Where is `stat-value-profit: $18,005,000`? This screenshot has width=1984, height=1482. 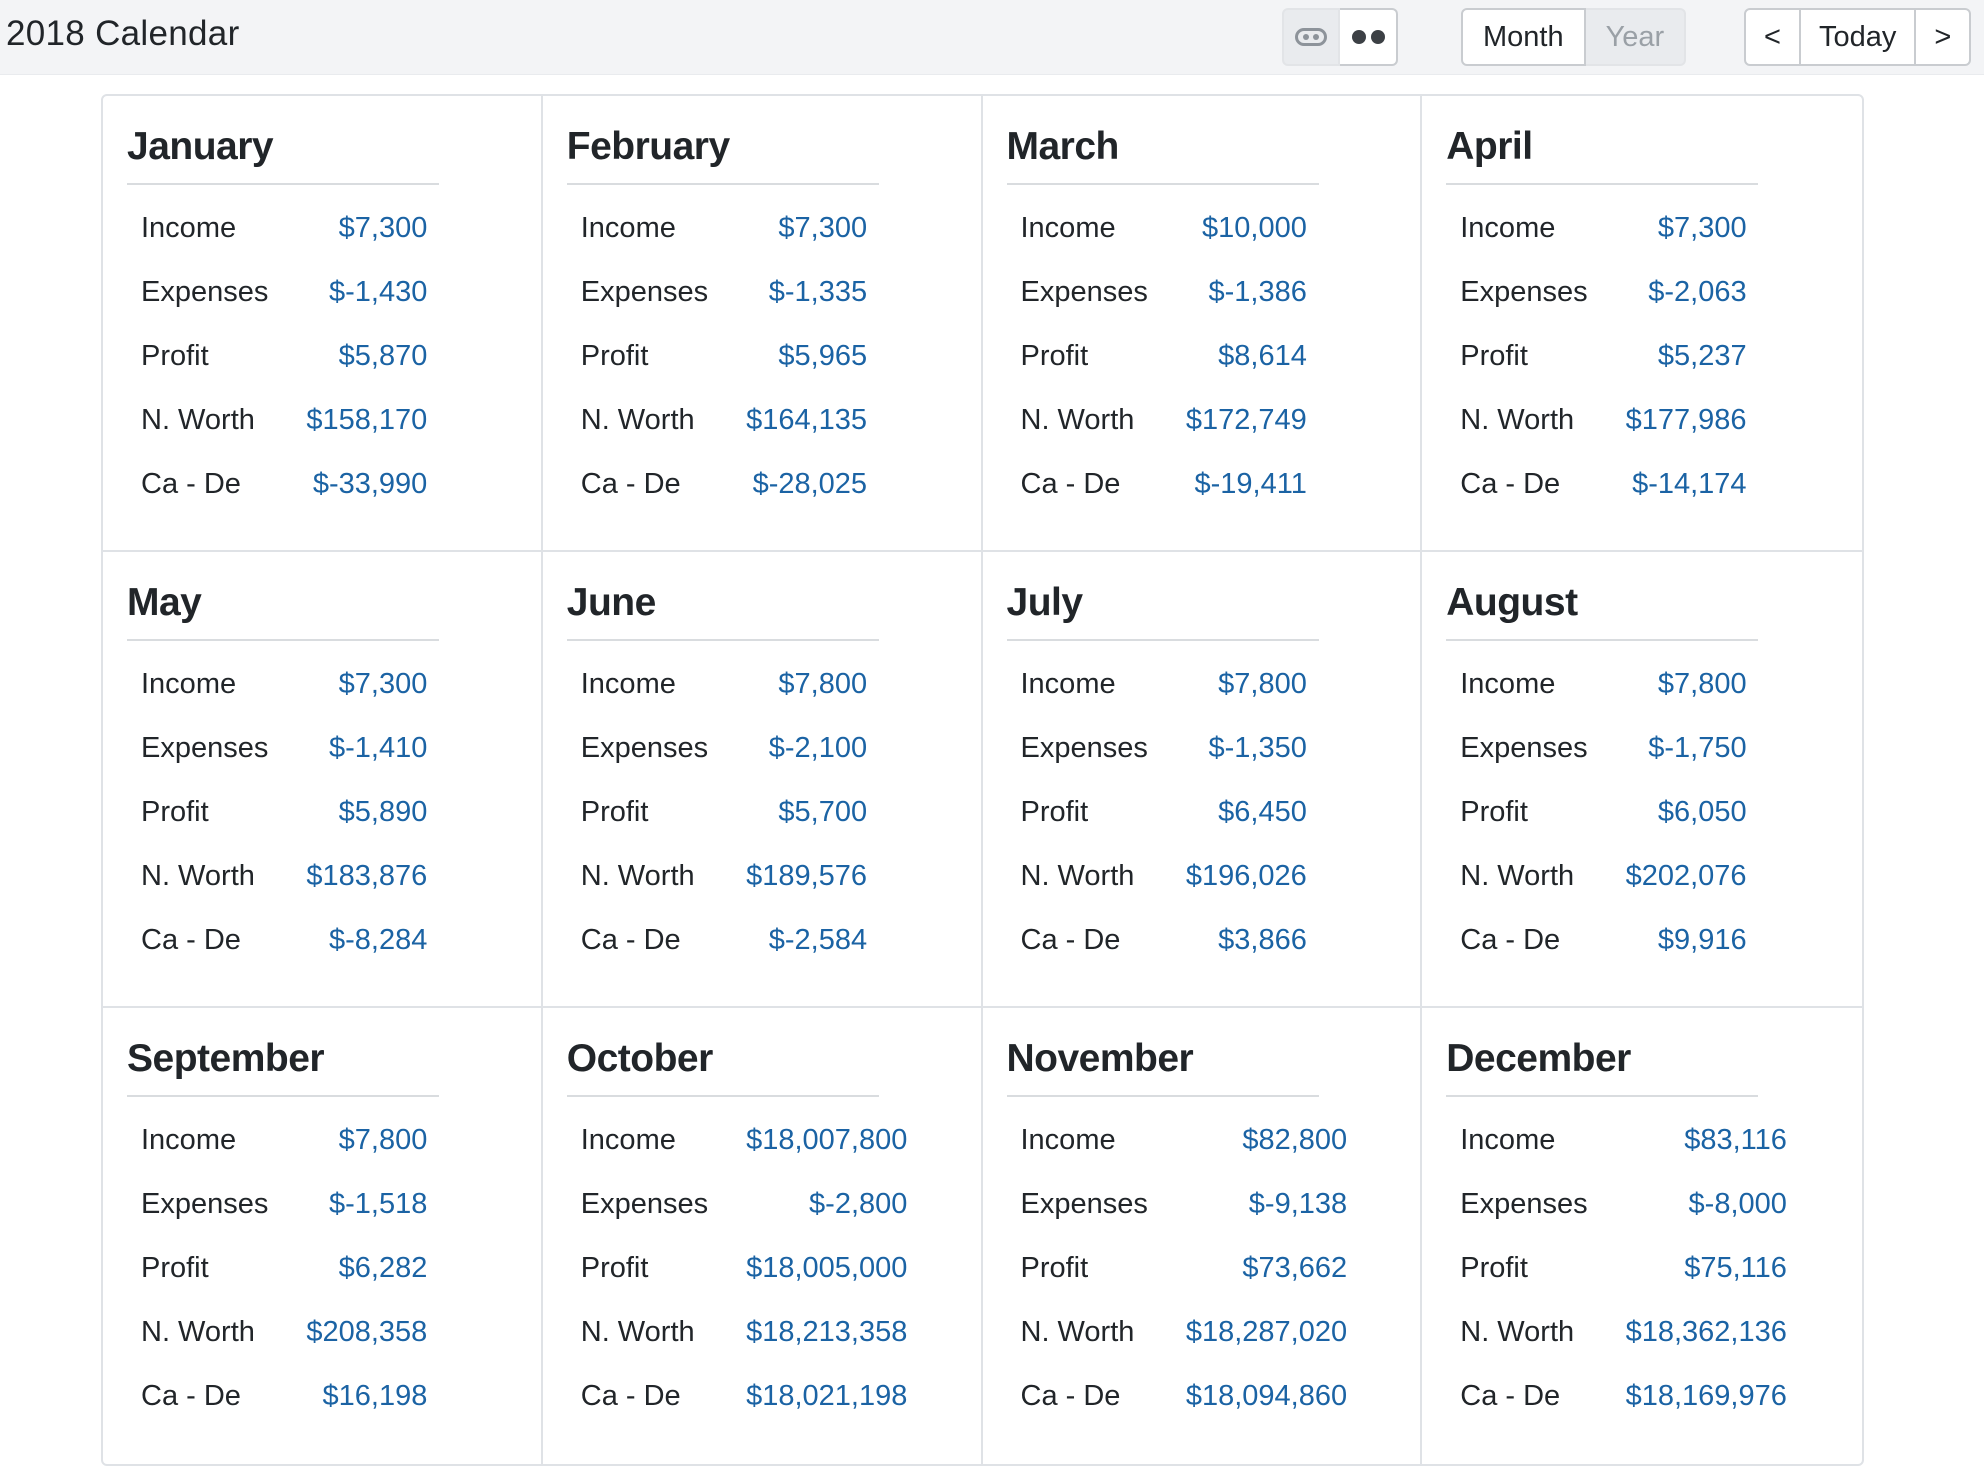 stat-value-profit: $18,005,000 is located at coordinates (827, 1268).